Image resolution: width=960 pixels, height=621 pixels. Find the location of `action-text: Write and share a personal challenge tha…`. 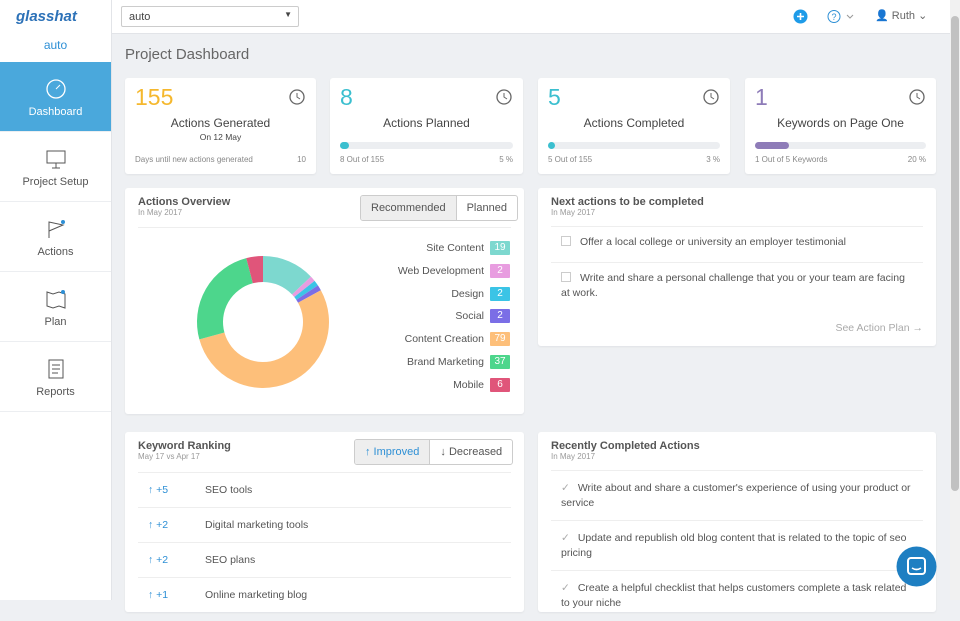

action-text: Write and share a personal challenge tha… is located at coordinates (733, 285).